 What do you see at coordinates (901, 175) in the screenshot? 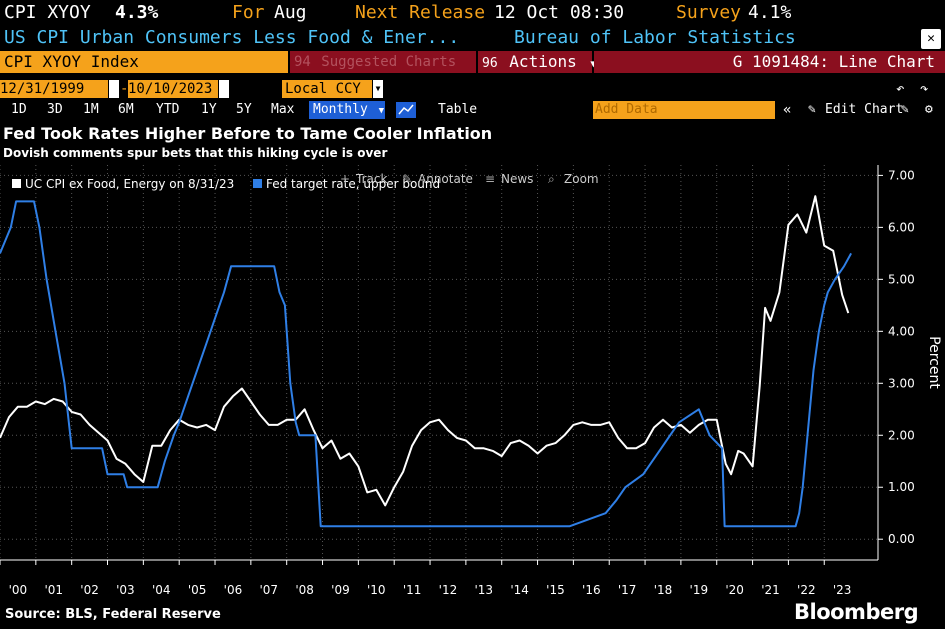
I see `y-tick-label: 7.00` at bounding box center [901, 175].